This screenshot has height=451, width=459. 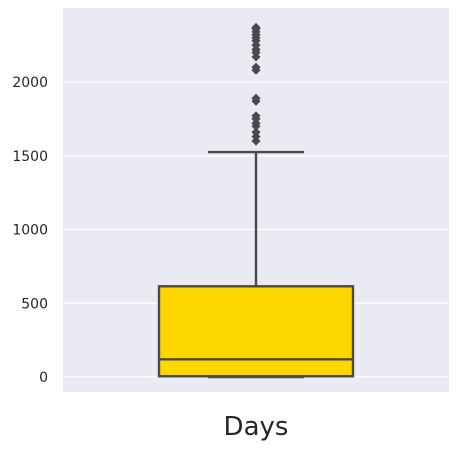 What do you see at coordinates (34, 304) in the screenshot?
I see `y-tick-label: 500` at bounding box center [34, 304].